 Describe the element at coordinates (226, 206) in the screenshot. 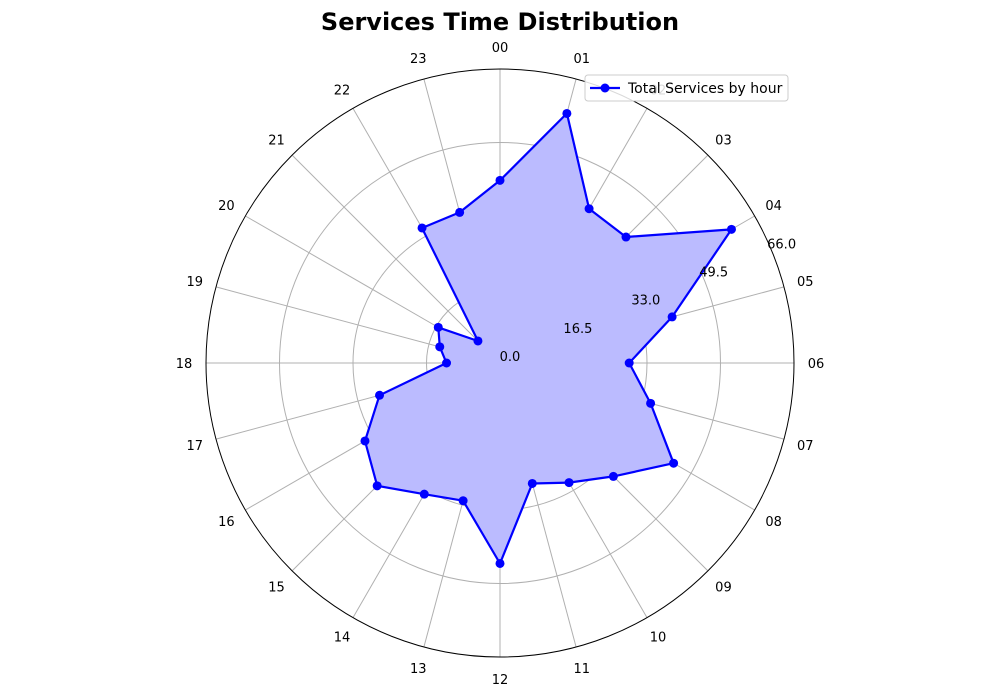

I see `category-label: 20` at that location.